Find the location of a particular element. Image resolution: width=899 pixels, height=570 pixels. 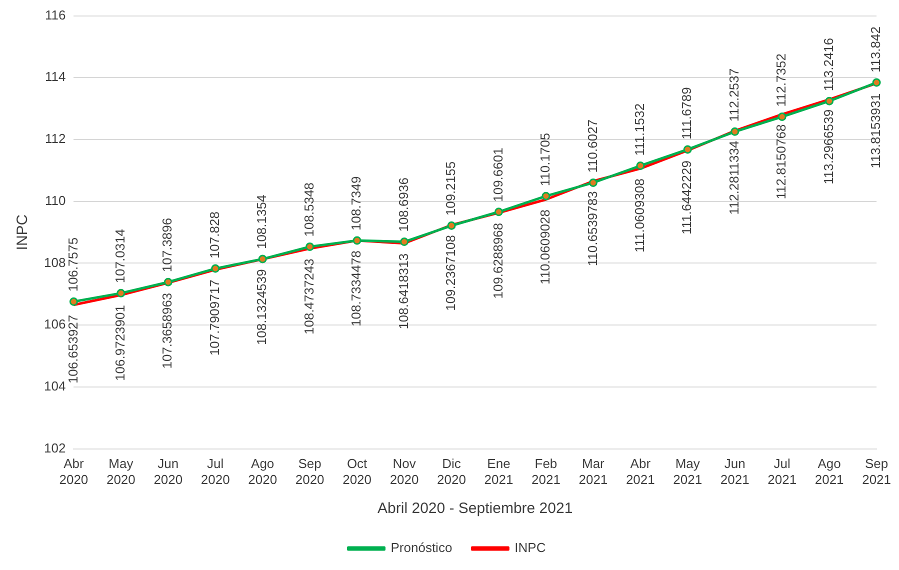

x-tick-label: Jun 2020 is located at coordinates (168, 471).